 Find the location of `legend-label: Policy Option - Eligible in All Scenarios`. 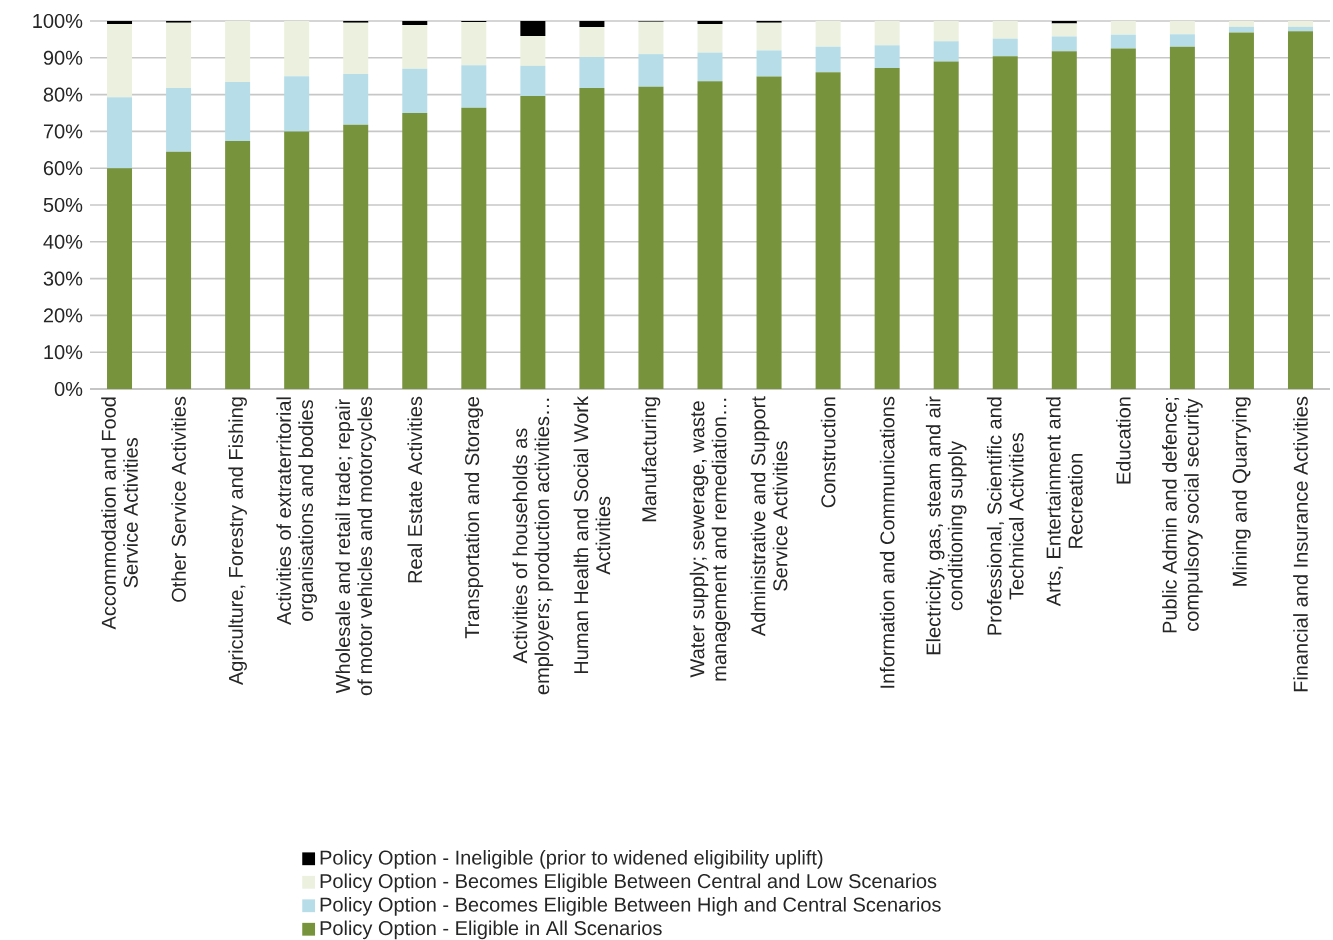

legend-label: Policy Option - Eligible in All Scenarios is located at coordinates (491, 930).